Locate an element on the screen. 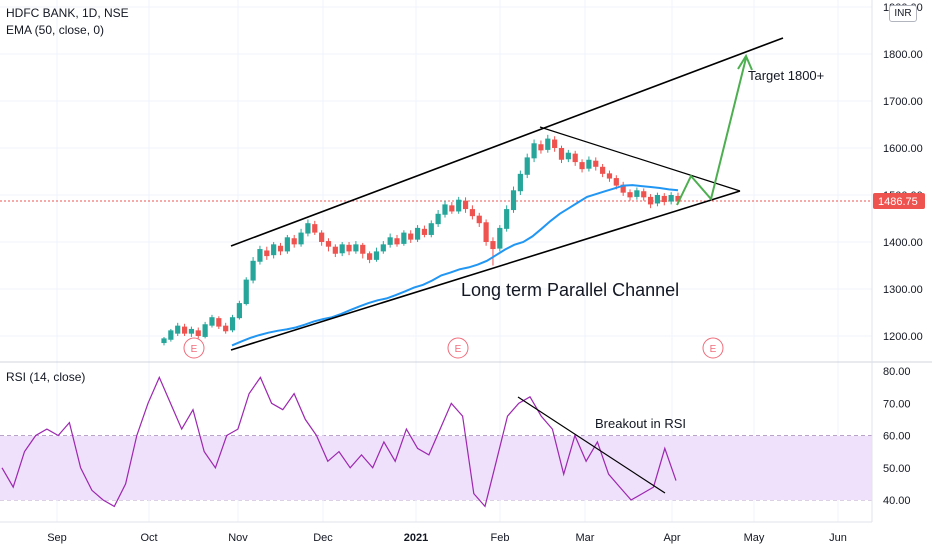 The height and width of the screenshot is (550, 932). rsi-axis: 40.00 50.00 60.00 70.00 80.00 is located at coordinates (897, 436).